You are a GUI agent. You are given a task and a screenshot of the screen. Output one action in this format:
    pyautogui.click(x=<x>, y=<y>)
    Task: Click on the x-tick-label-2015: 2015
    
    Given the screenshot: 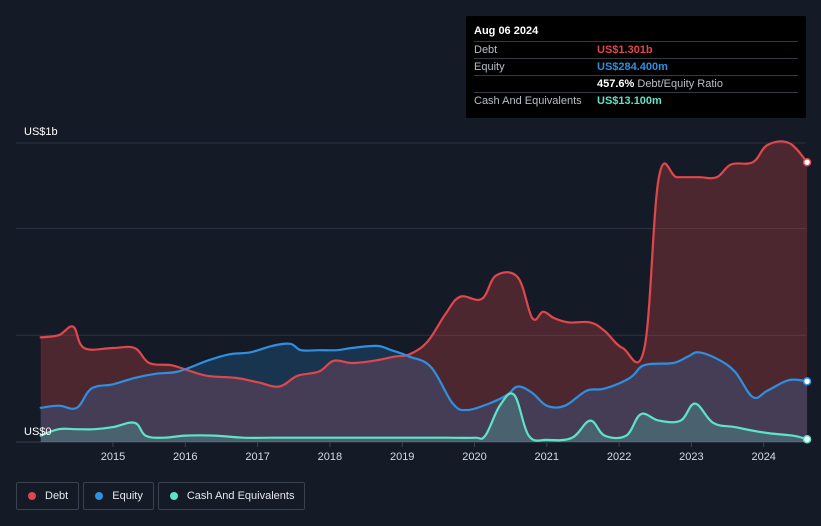 What is the action you would take?
    pyautogui.click(x=113, y=457)
    